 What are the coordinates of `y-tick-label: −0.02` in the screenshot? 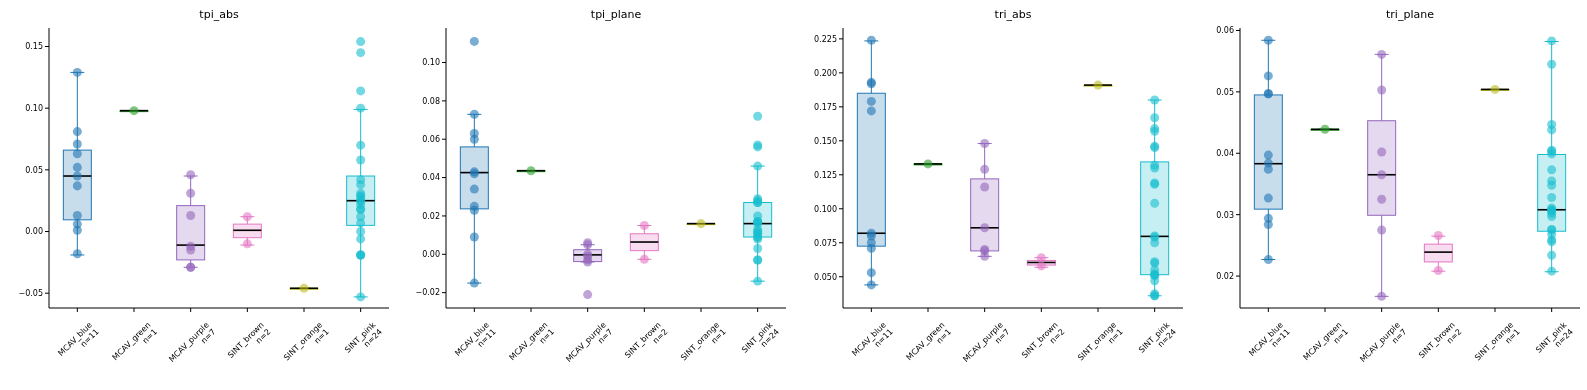 It's located at (427, 293).